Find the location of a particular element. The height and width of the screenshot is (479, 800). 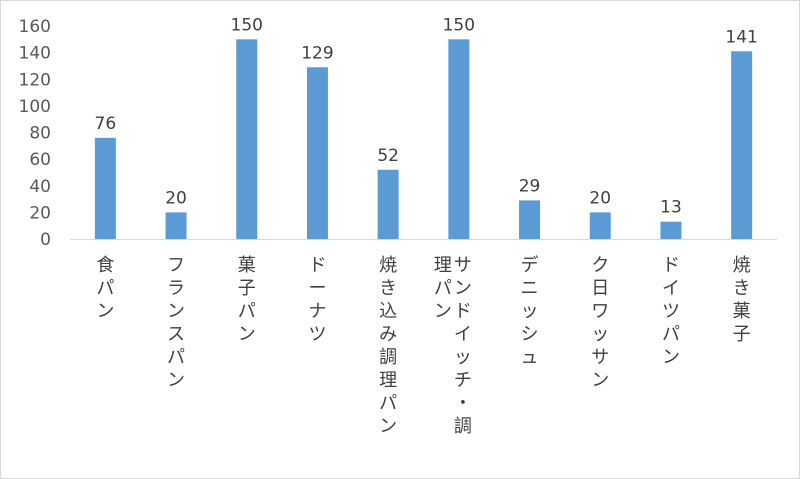

data-label-2: 150 is located at coordinates (247, 25).